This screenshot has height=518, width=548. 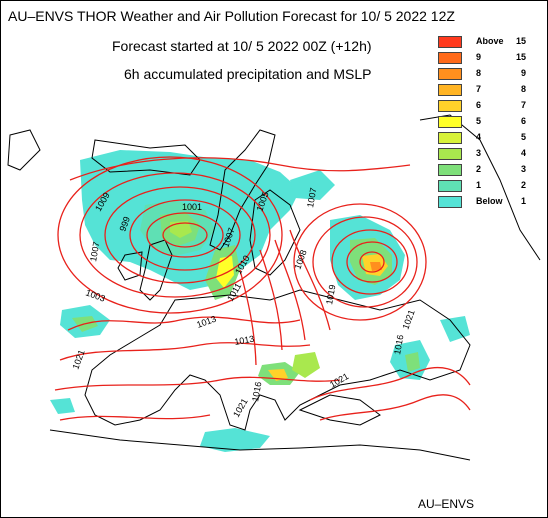 What do you see at coordinates (490, 59) in the screenshot?
I see `legend-row: 9 15` at bounding box center [490, 59].